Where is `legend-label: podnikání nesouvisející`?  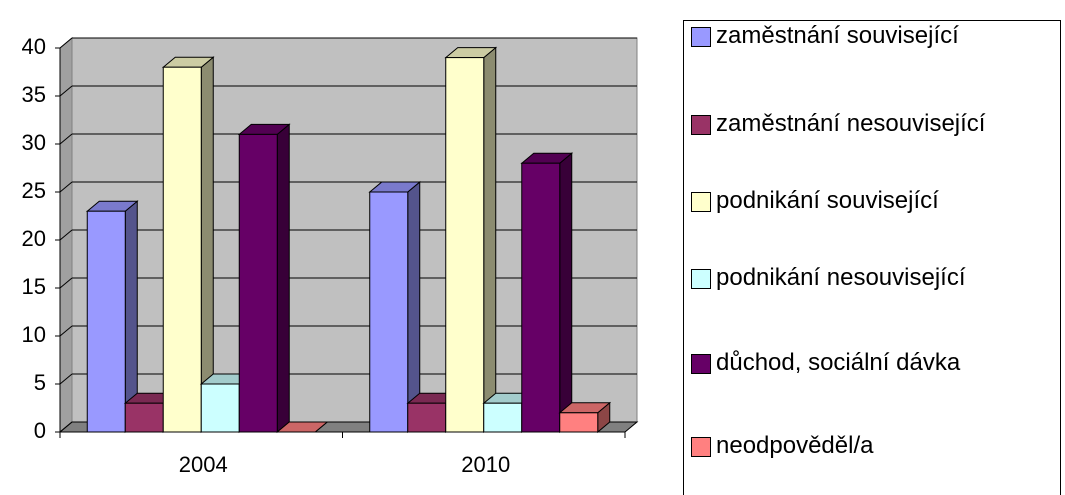 legend-label: podnikání nesouvisející is located at coordinates (841, 277).